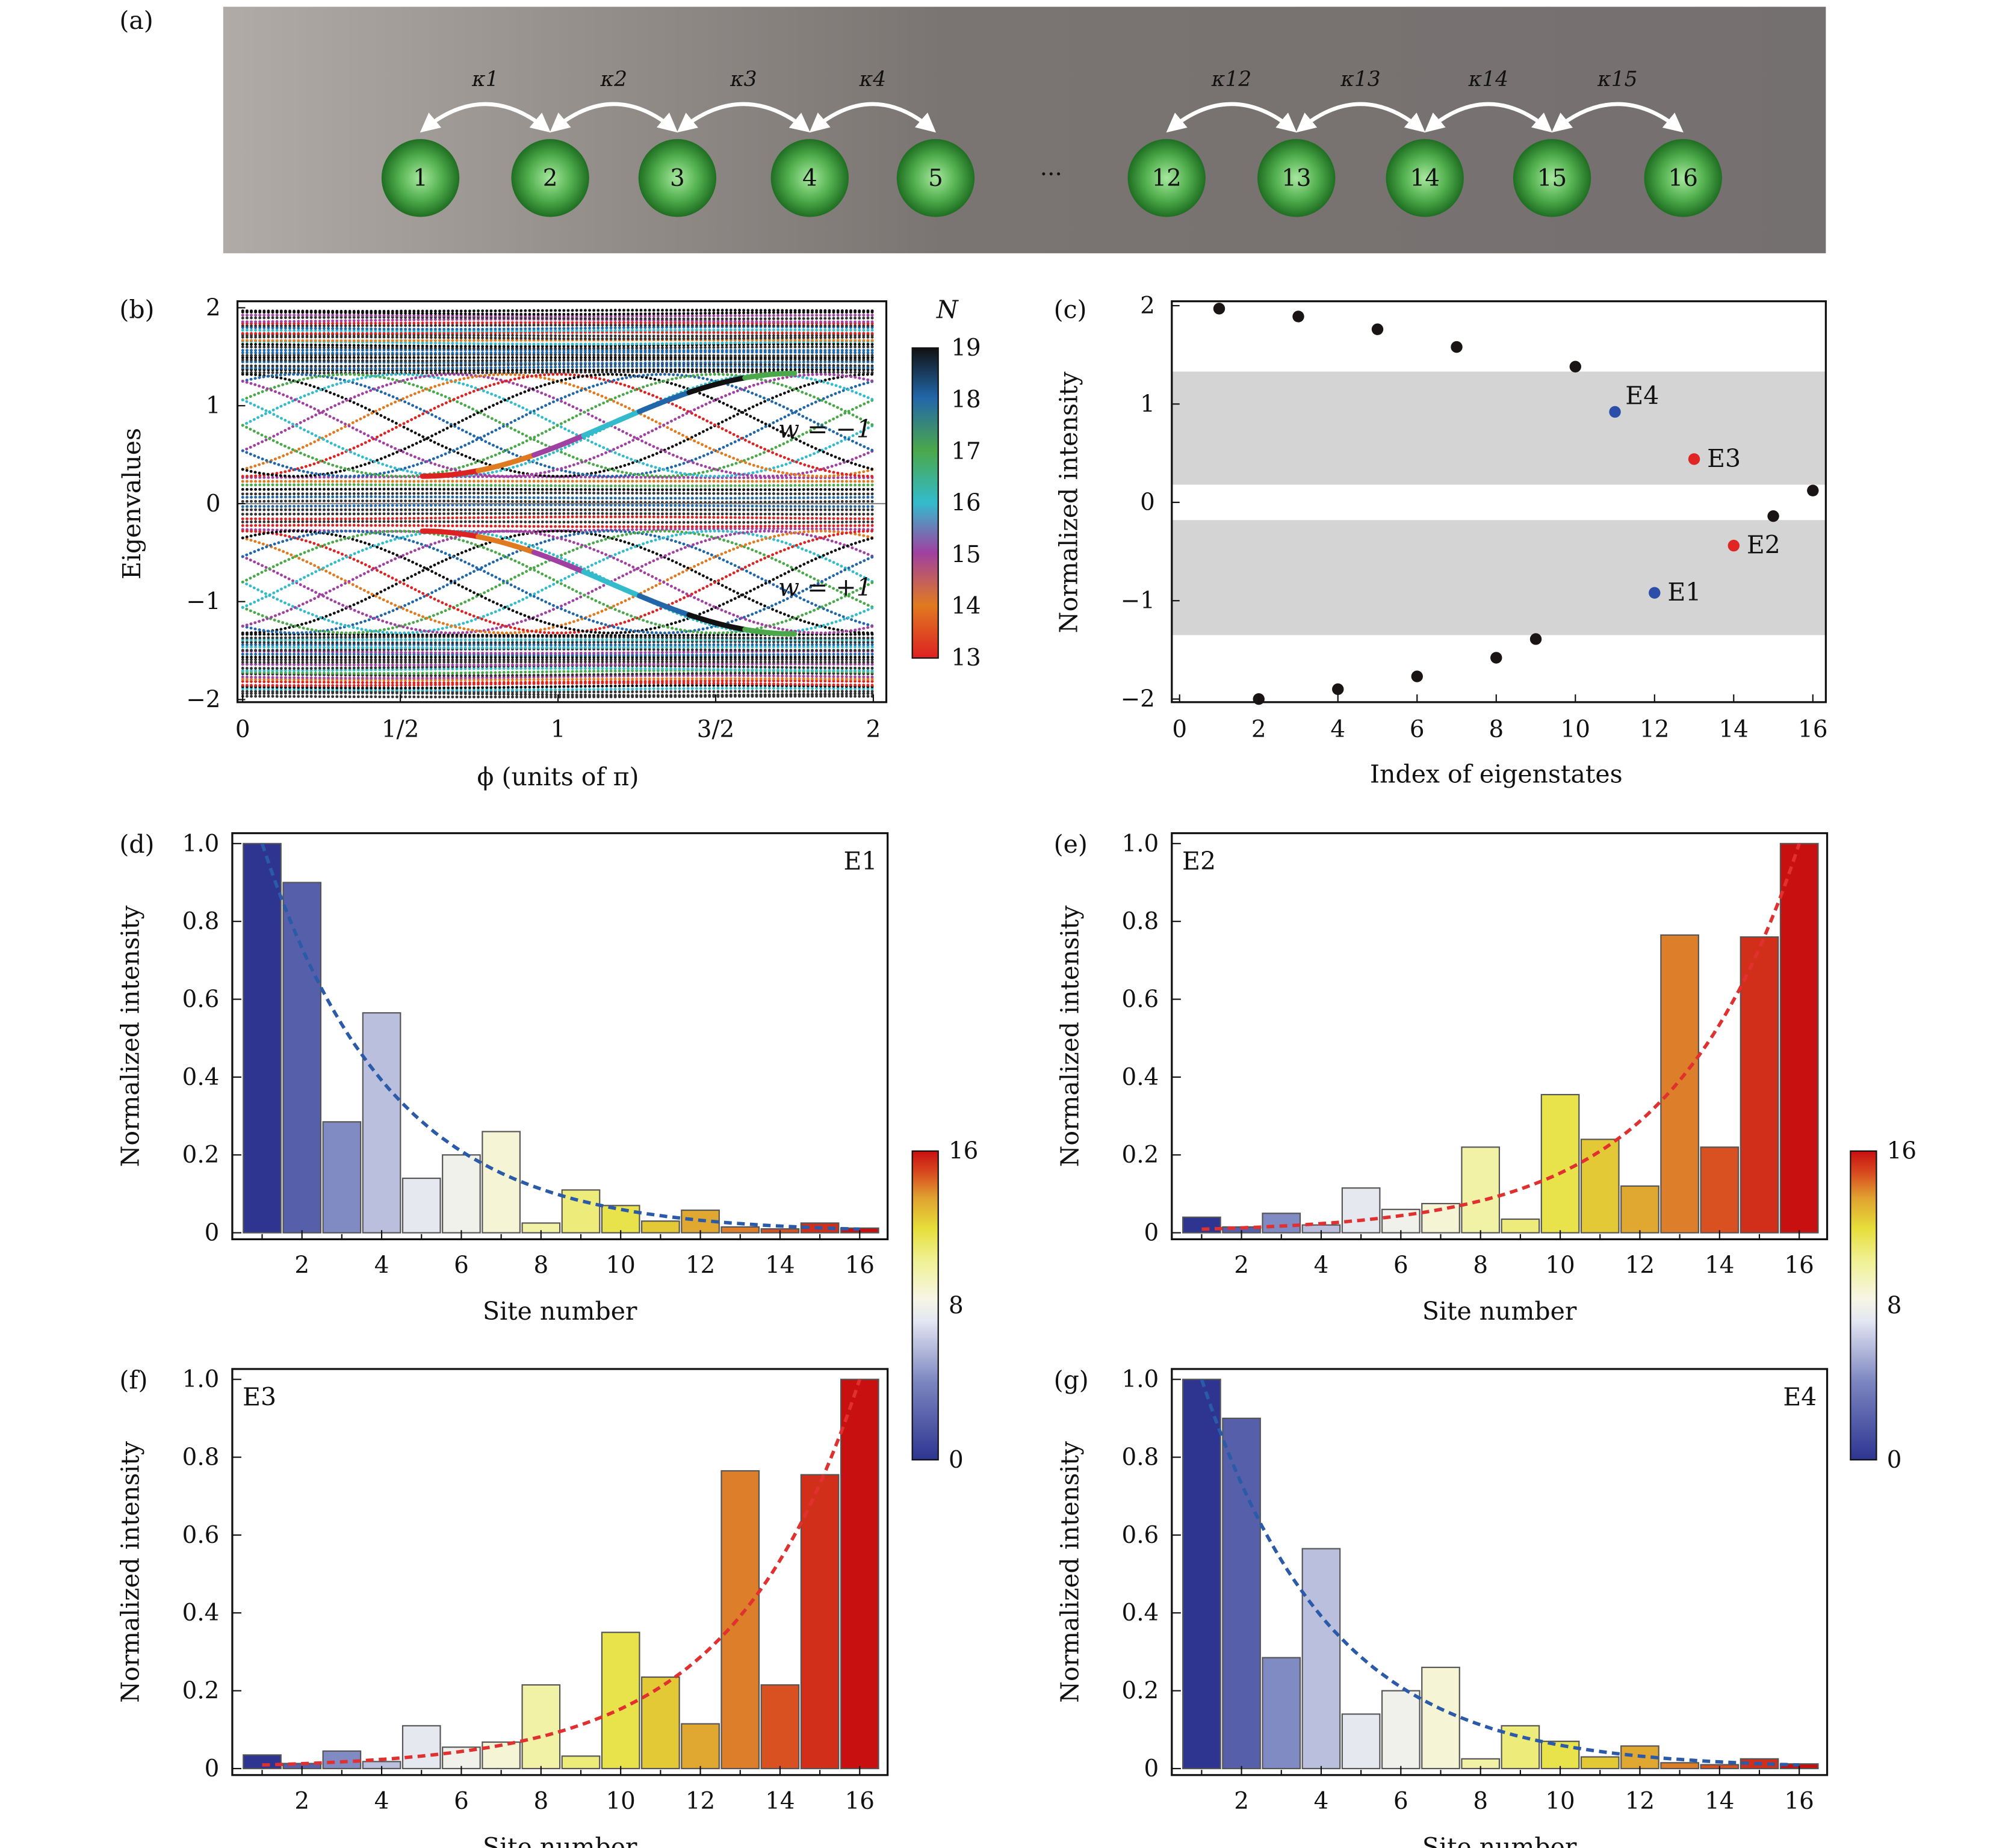 This screenshot has height=1848, width=2014. Describe the element at coordinates (956, 1306) in the screenshot. I see `colorbar-tick-label: 8` at that location.